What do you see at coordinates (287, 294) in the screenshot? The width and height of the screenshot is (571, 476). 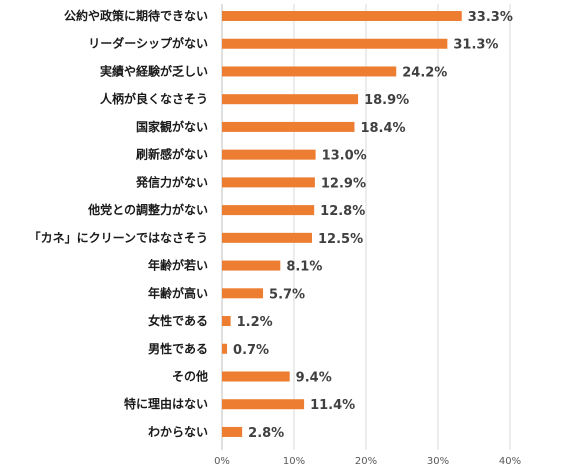 I see `value-label: 5.7%` at bounding box center [287, 294].